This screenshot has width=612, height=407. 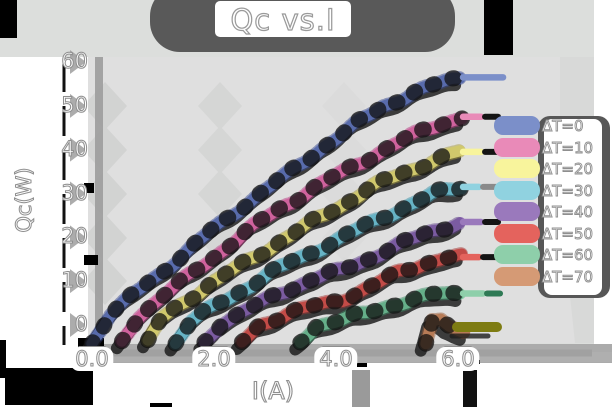 I want to click on legend-label: ΔT=70, so click(x=568, y=276).